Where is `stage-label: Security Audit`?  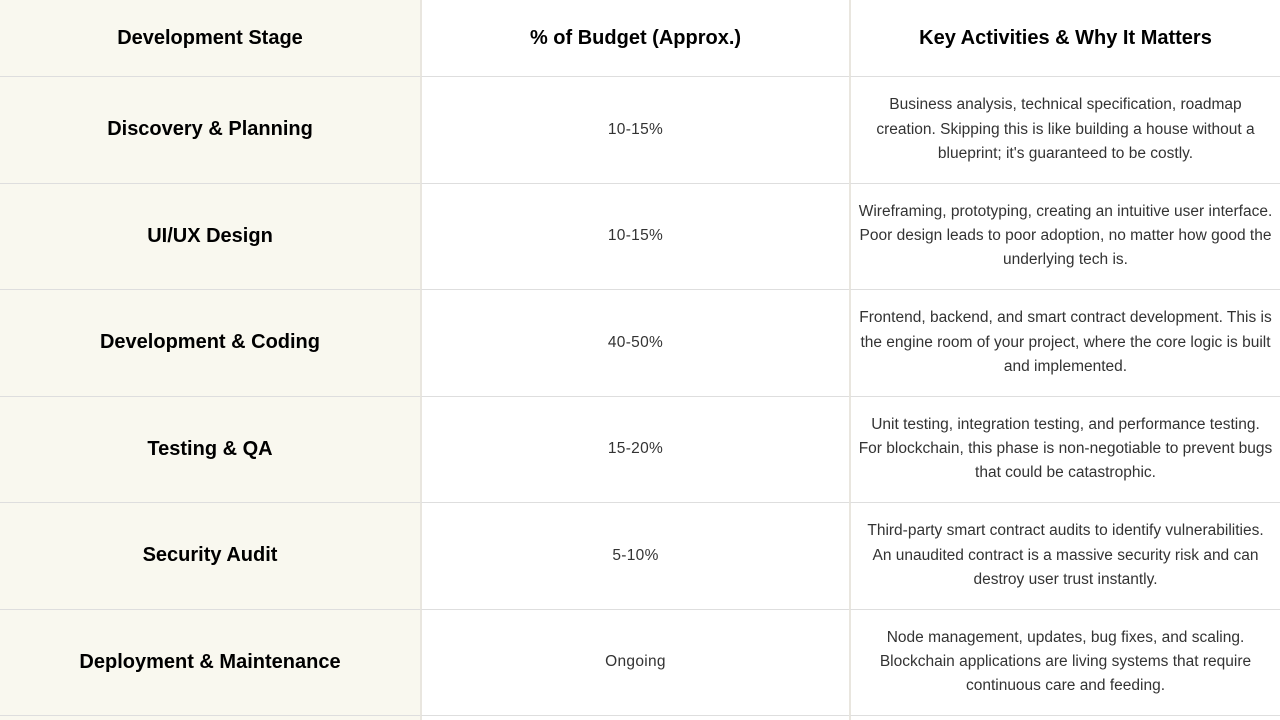 stage-label: Security Audit is located at coordinates (210, 555).